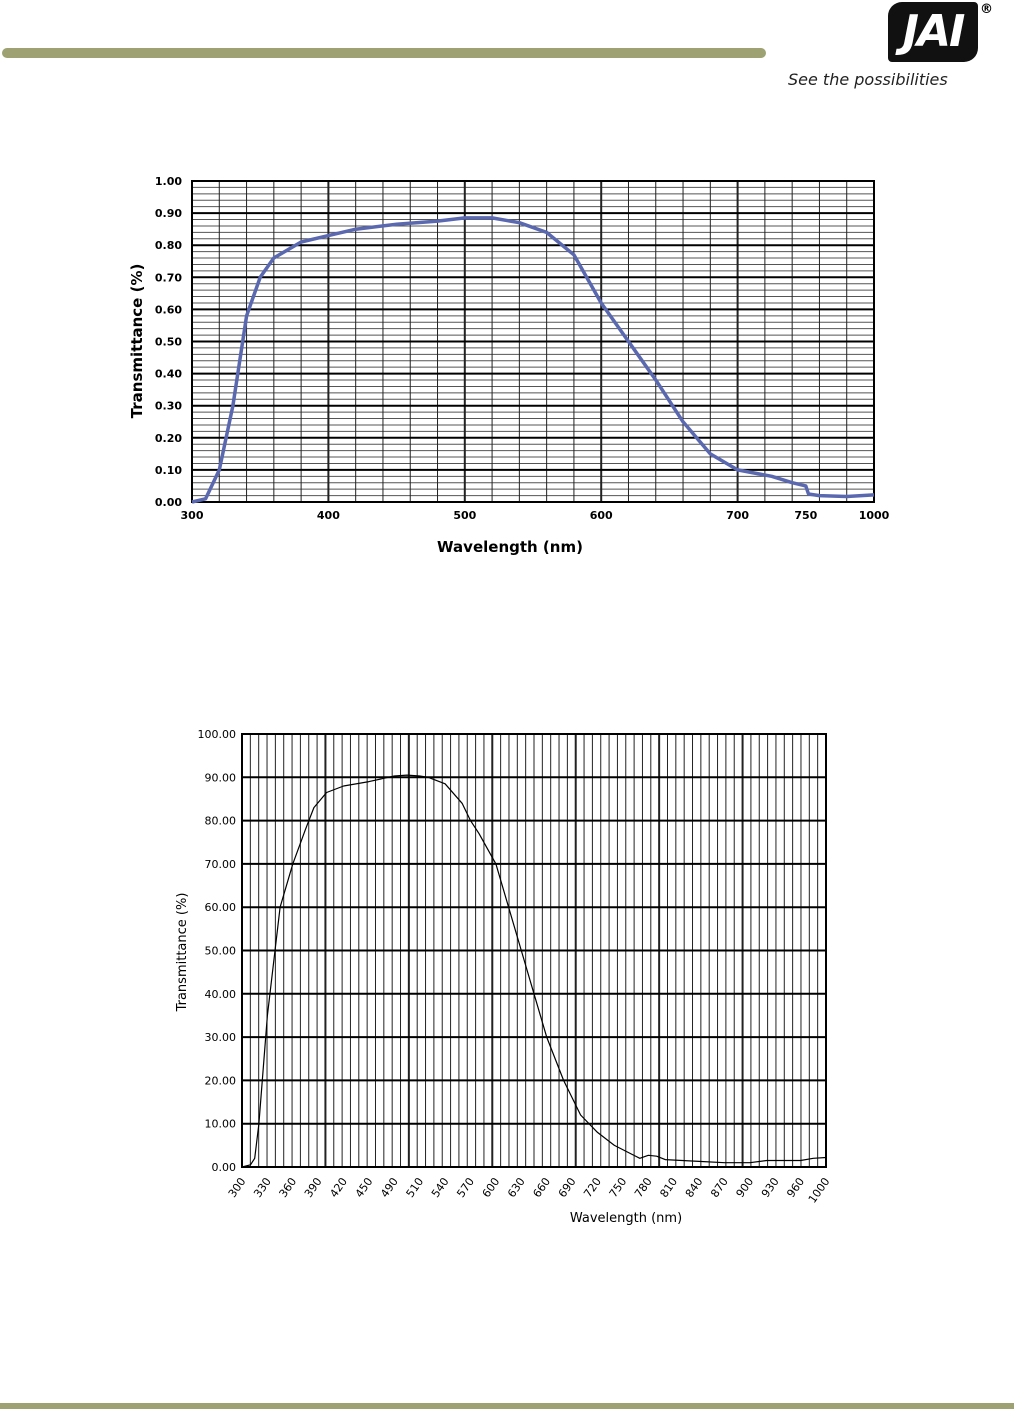 This screenshot has height=1409, width=1014. What do you see at coordinates (328, 515) in the screenshot?
I see `x-tick-label: 400` at bounding box center [328, 515].